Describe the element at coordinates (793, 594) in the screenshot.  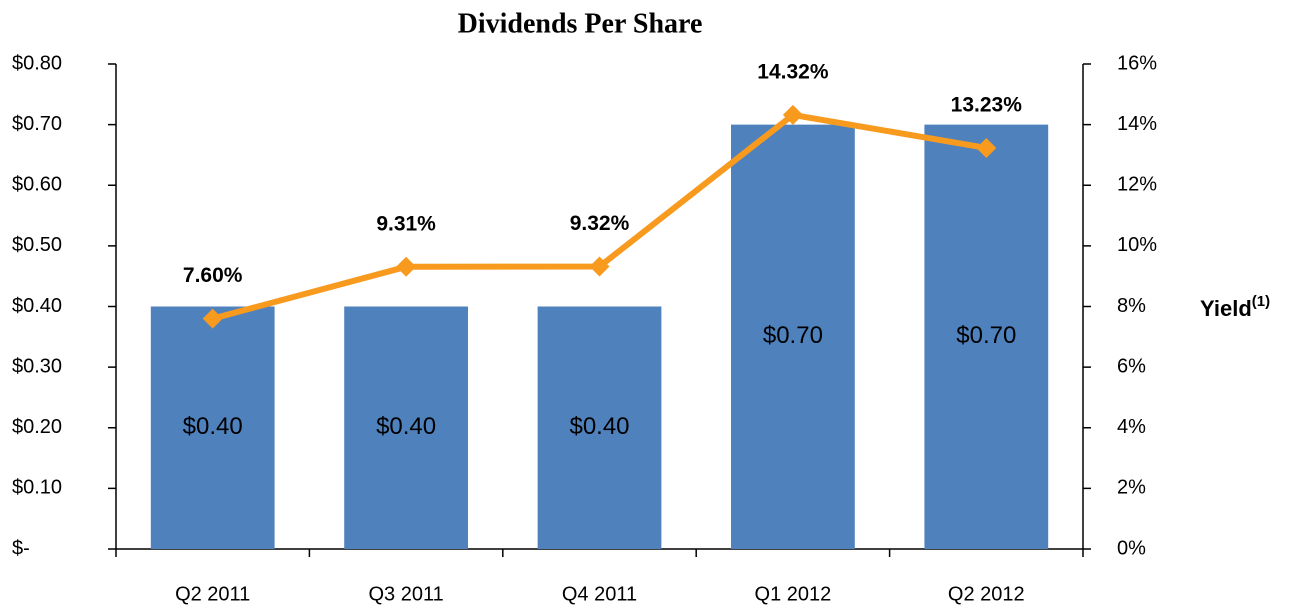
I see `x-tick-label: Q1 2012` at that location.